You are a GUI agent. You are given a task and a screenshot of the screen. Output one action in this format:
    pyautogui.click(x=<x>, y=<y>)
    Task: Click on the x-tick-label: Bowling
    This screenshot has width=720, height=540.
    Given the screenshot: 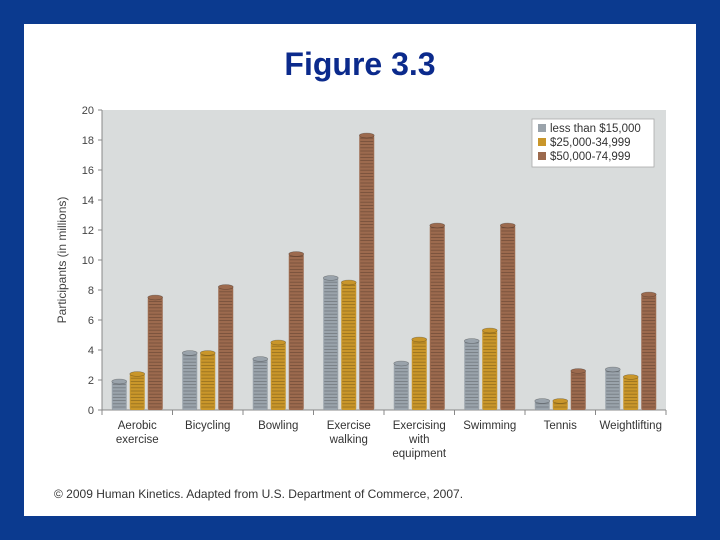 What is the action you would take?
    pyautogui.click(x=278, y=426)
    